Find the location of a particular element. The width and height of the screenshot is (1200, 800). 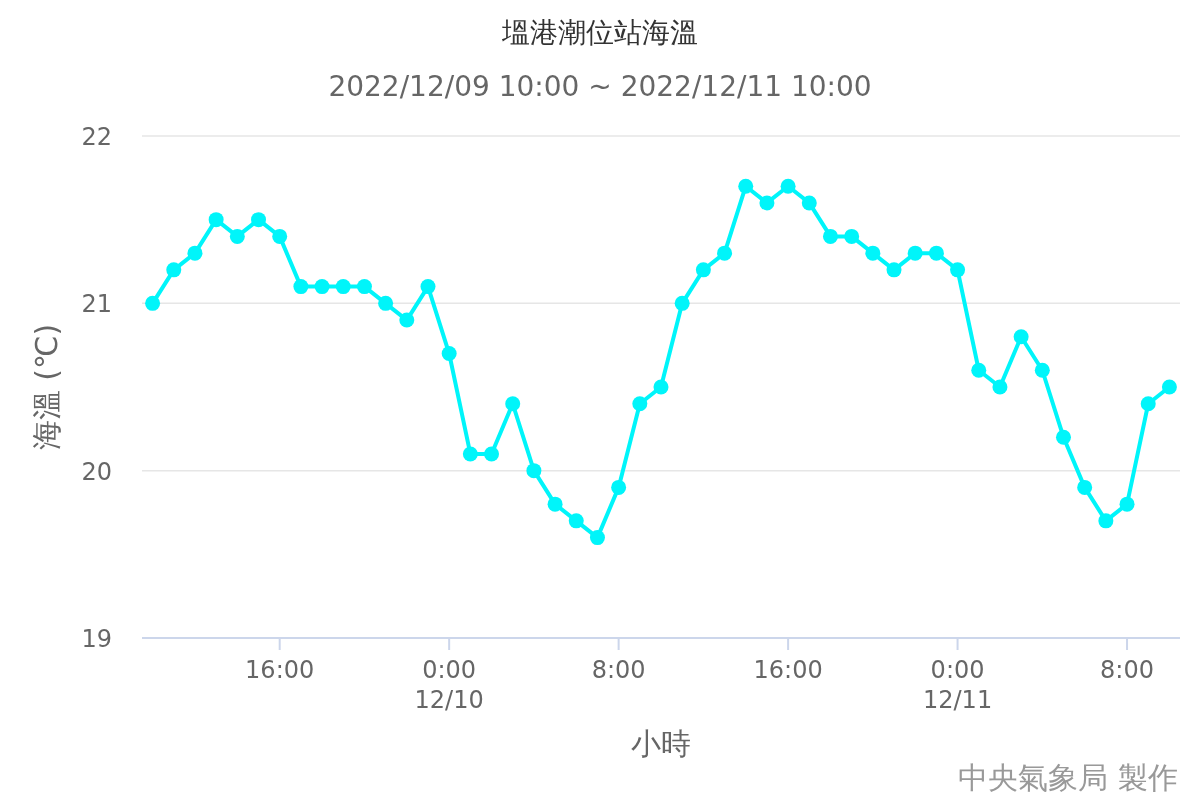

y-axis-title: 海溫 (℃) is located at coordinates (46, 387).